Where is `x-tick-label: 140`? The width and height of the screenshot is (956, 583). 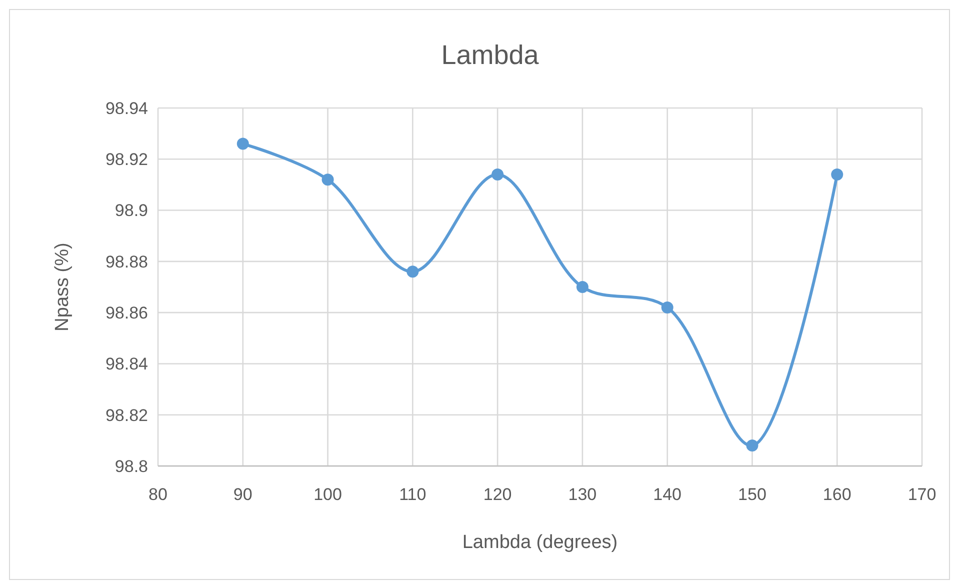
x-tick-label: 140 is located at coordinates (667, 494).